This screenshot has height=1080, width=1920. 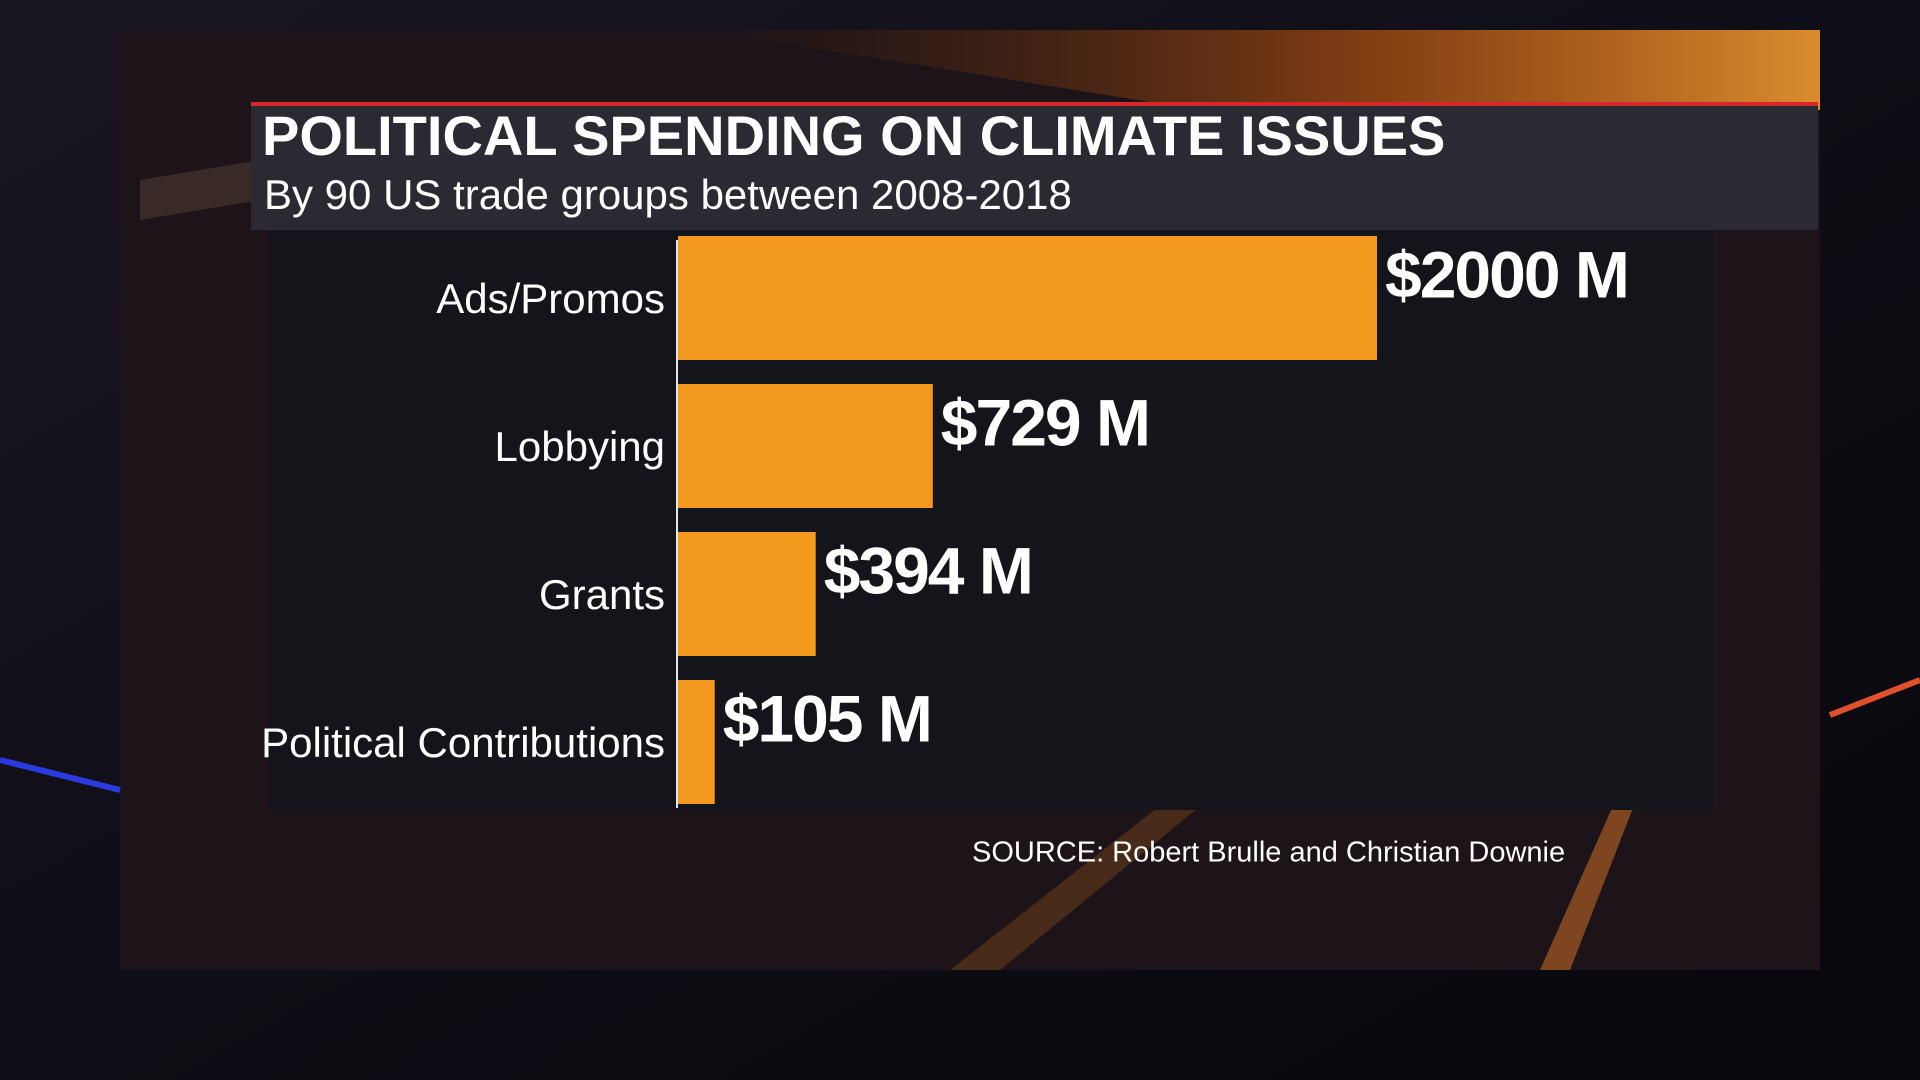 I want to click on category-label: Grants, so click(x=602, y=594).